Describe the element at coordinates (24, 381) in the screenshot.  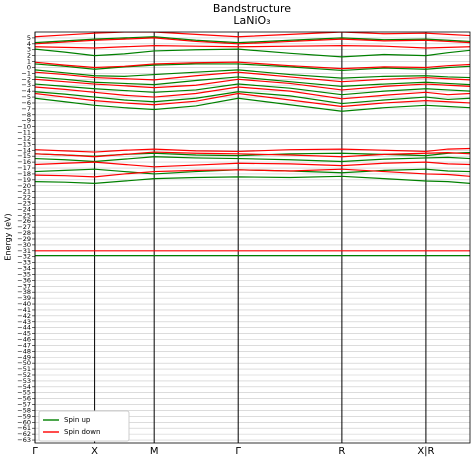
I see `y-tick-label: −53` at that location.